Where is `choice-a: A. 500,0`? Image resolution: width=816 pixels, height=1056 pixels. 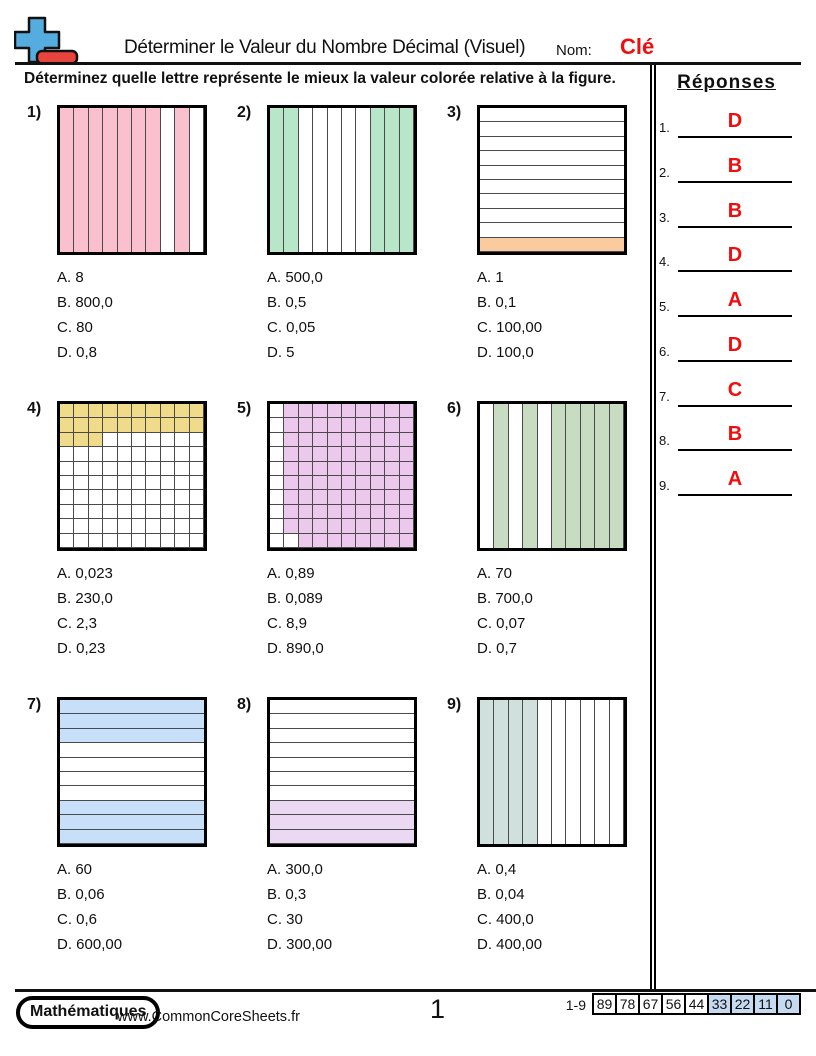 choice-a: A. 500,0 is located at coordinates (295, 277).